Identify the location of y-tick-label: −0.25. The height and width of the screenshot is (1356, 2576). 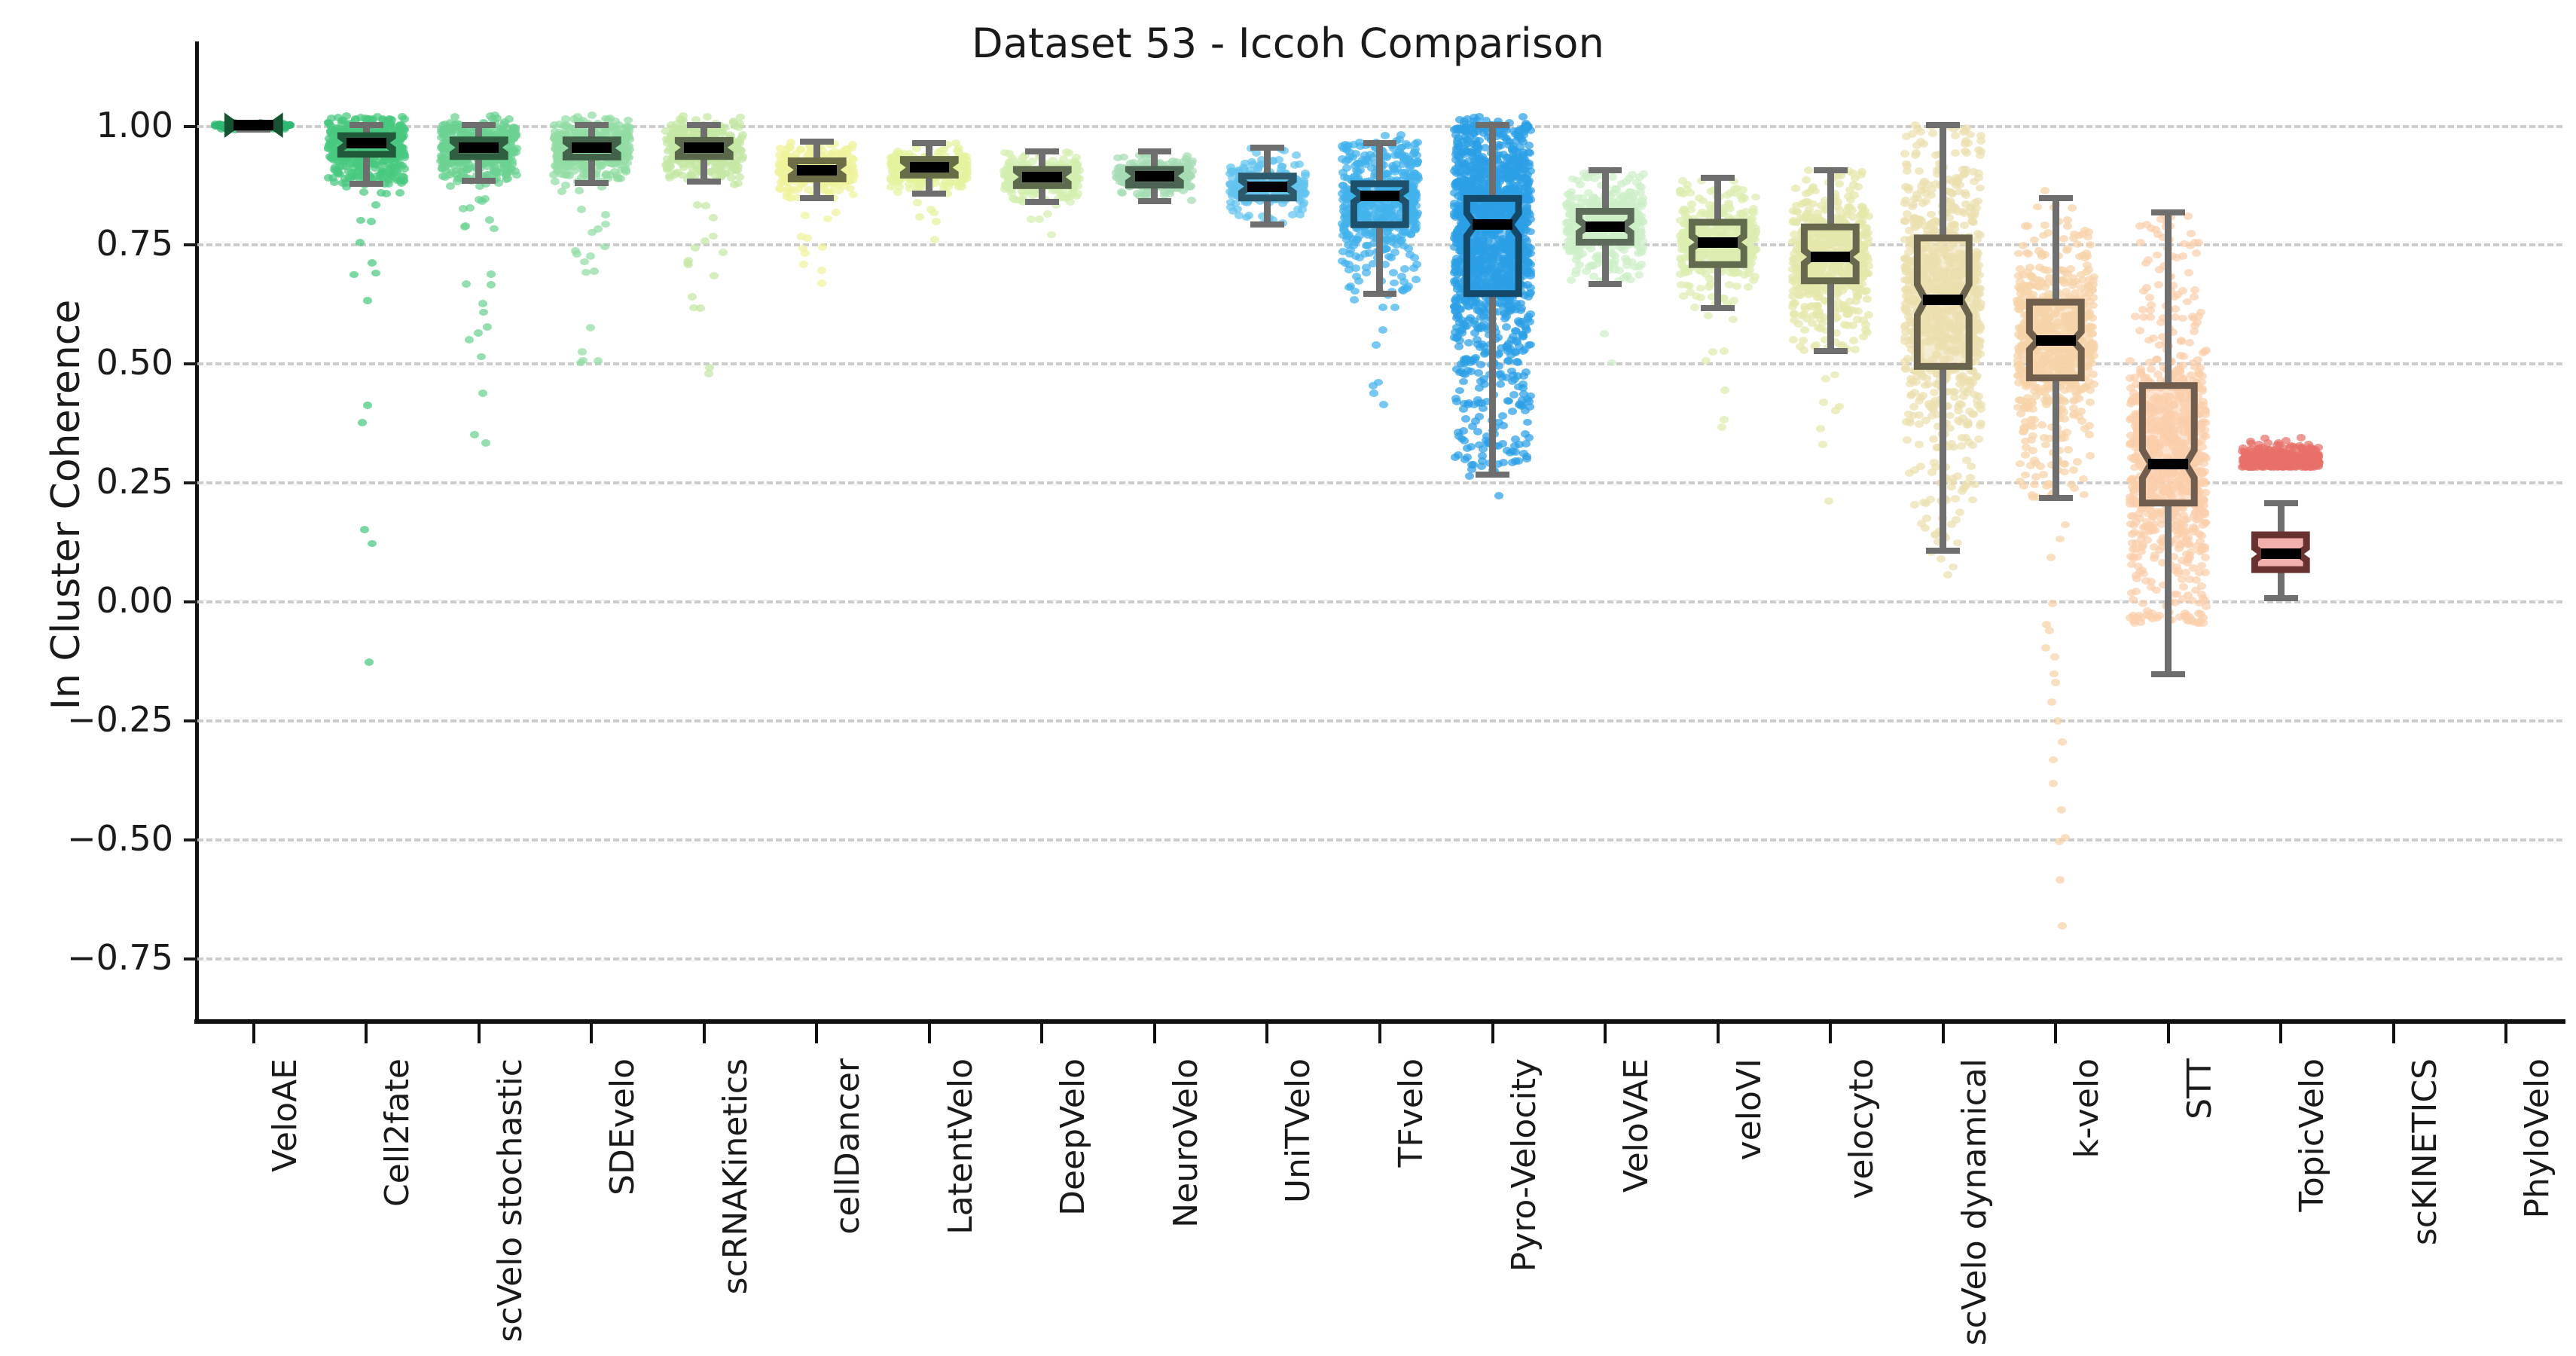
(120, 720).